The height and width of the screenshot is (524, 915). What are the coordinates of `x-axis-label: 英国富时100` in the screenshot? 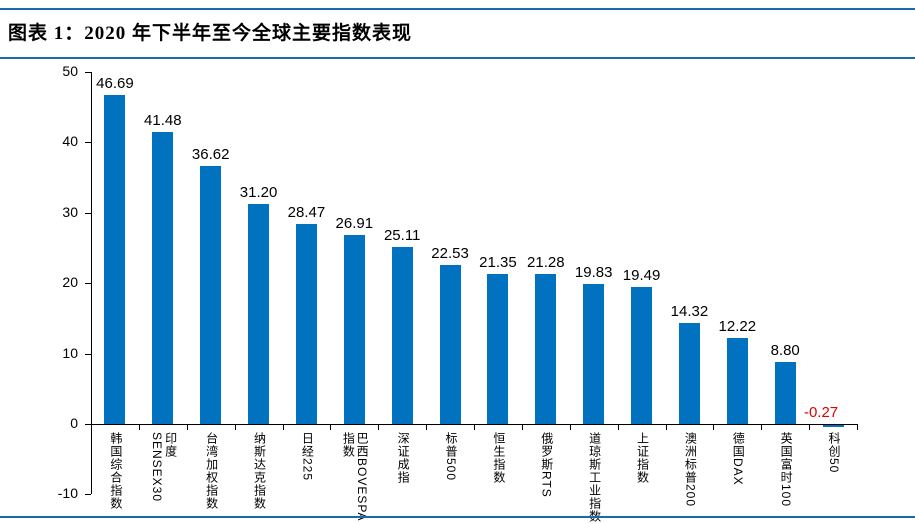 It's located at (785, 478).